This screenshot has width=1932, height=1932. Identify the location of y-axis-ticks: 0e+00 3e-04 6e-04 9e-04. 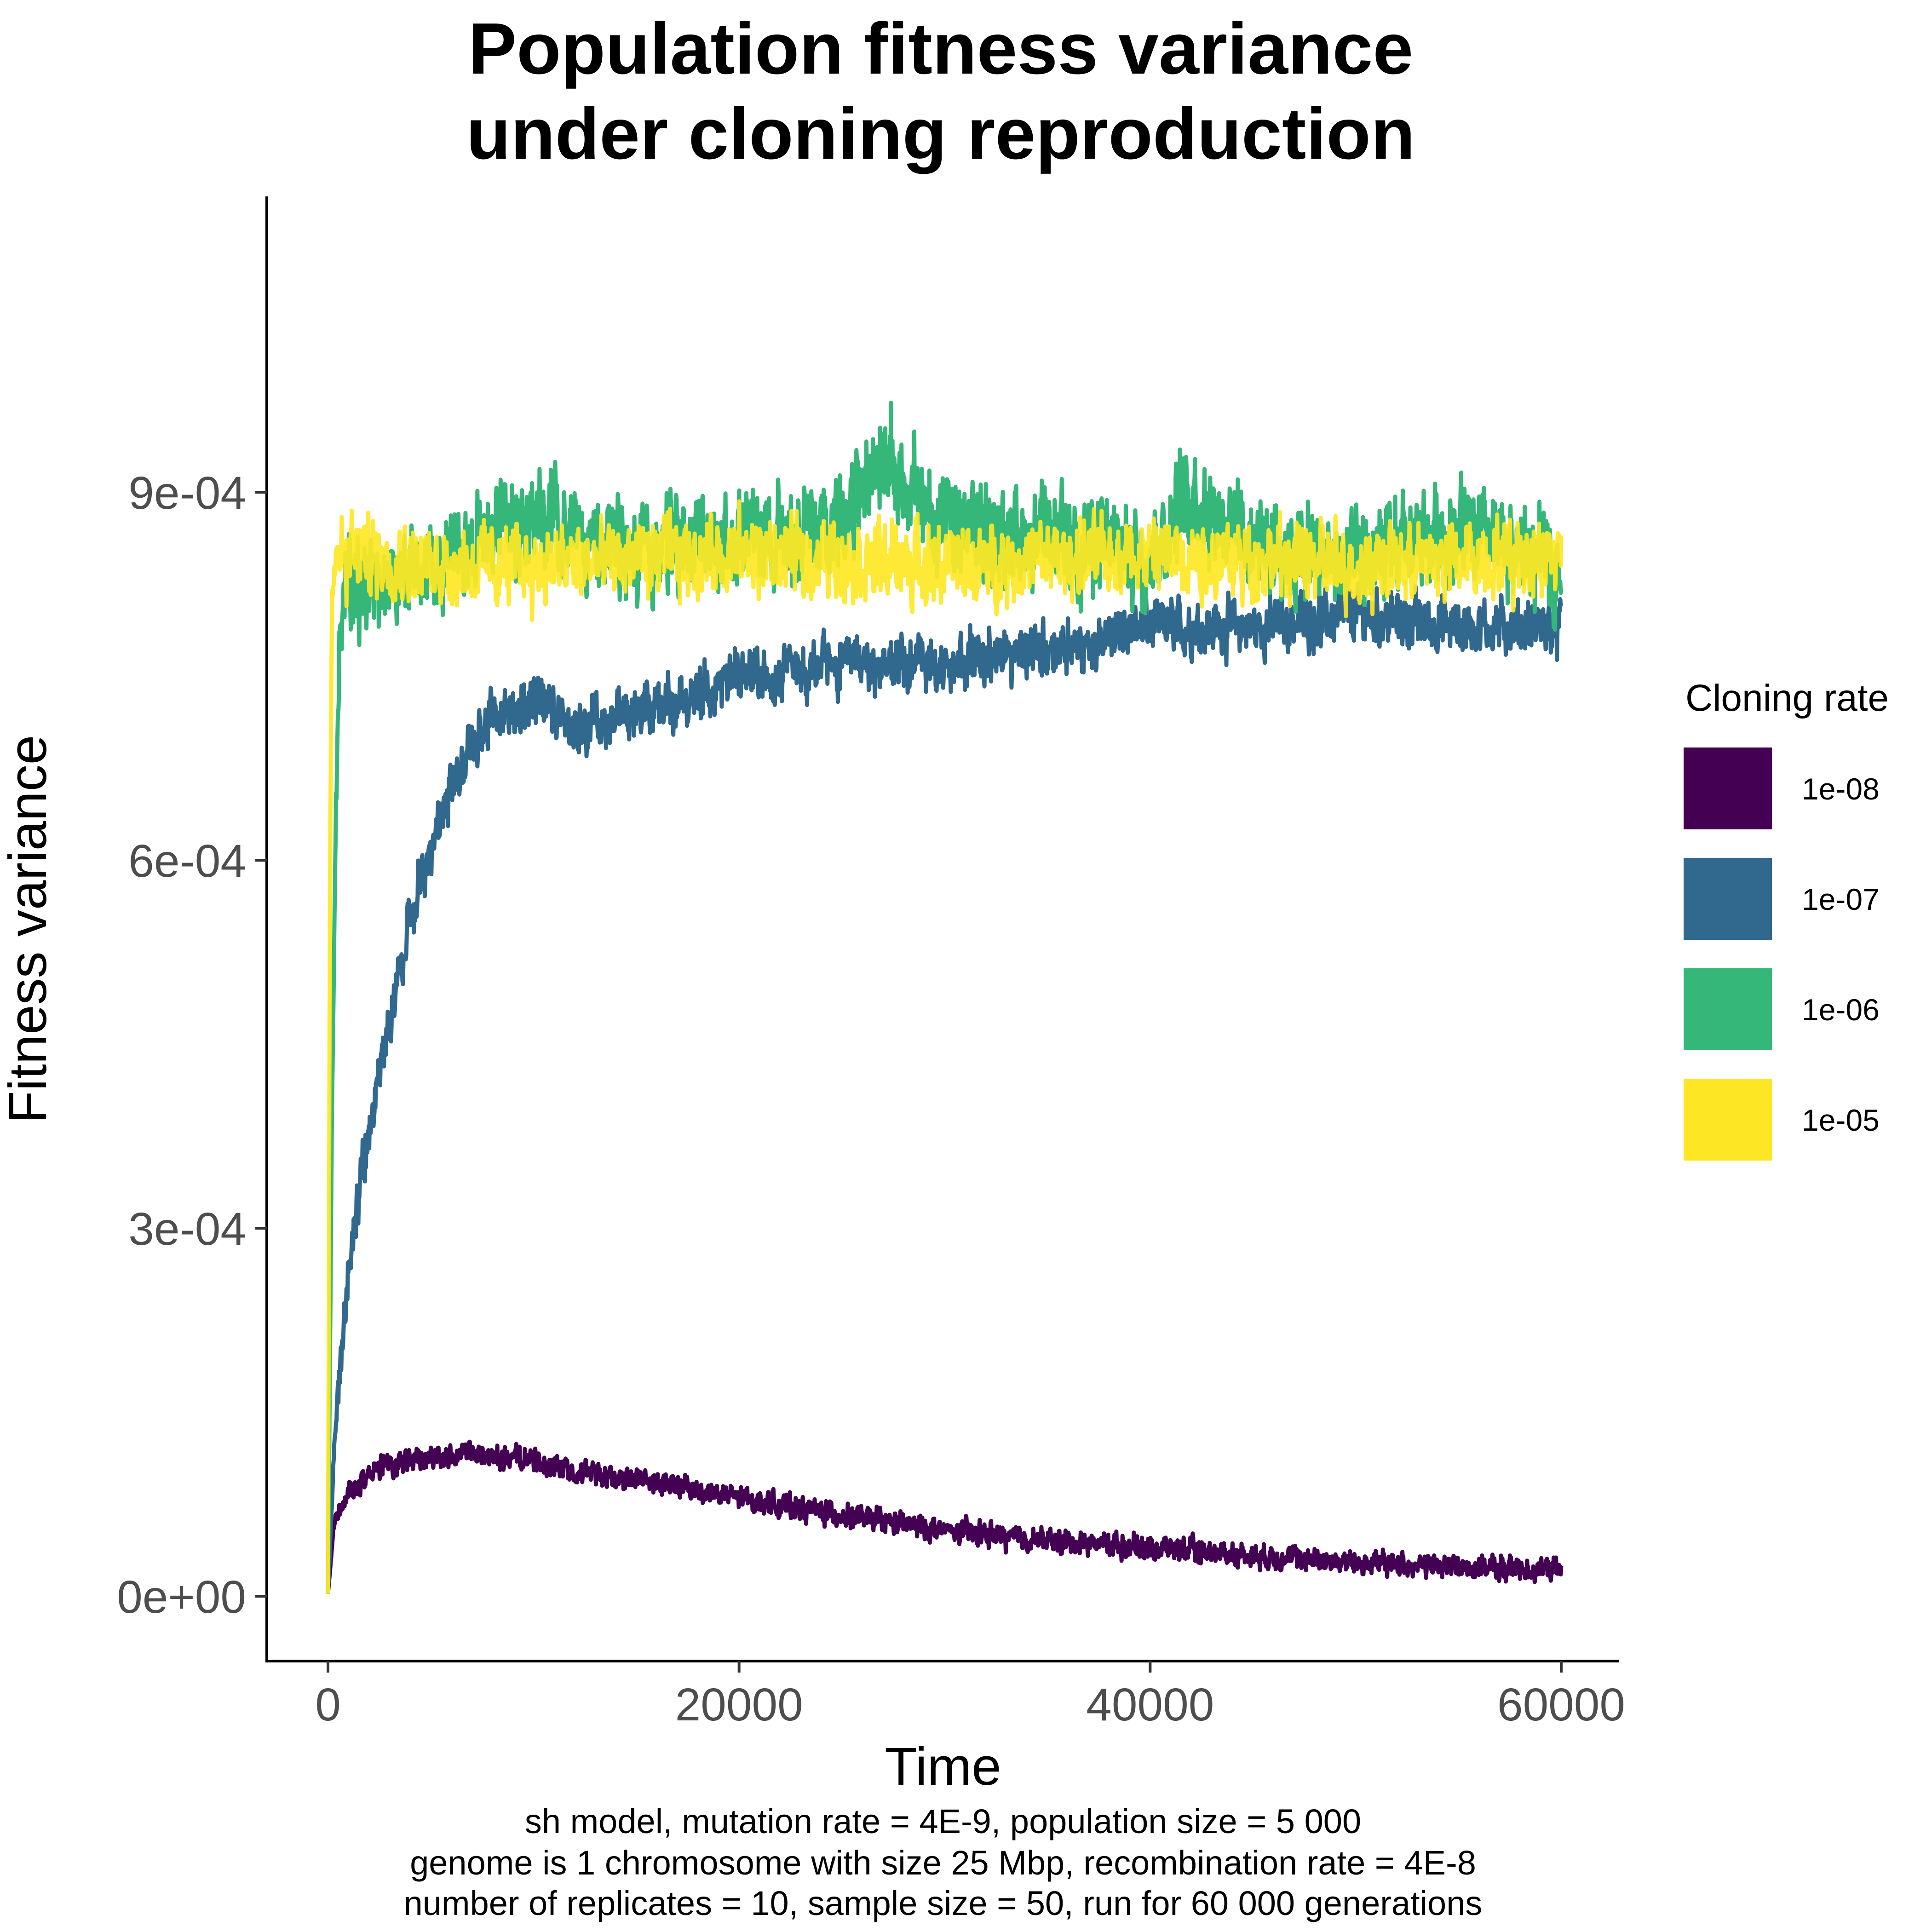
(192, 1045).